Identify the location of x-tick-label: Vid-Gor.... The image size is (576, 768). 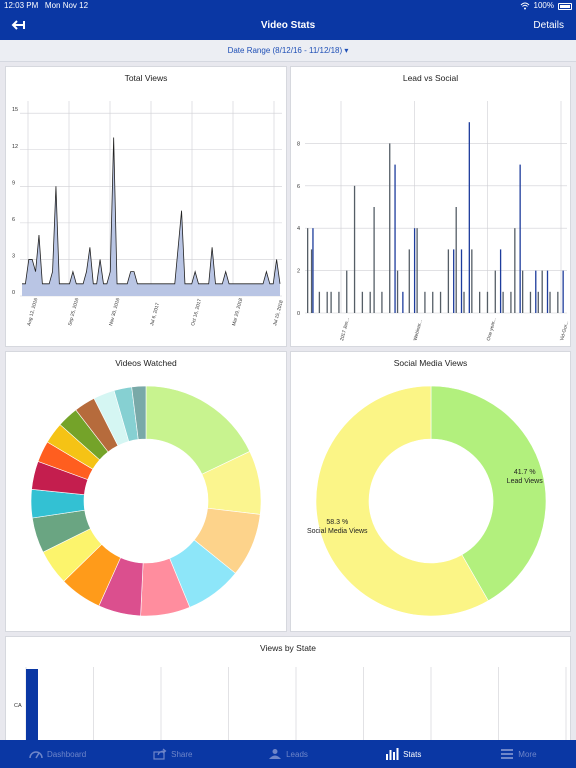
(564, 330).